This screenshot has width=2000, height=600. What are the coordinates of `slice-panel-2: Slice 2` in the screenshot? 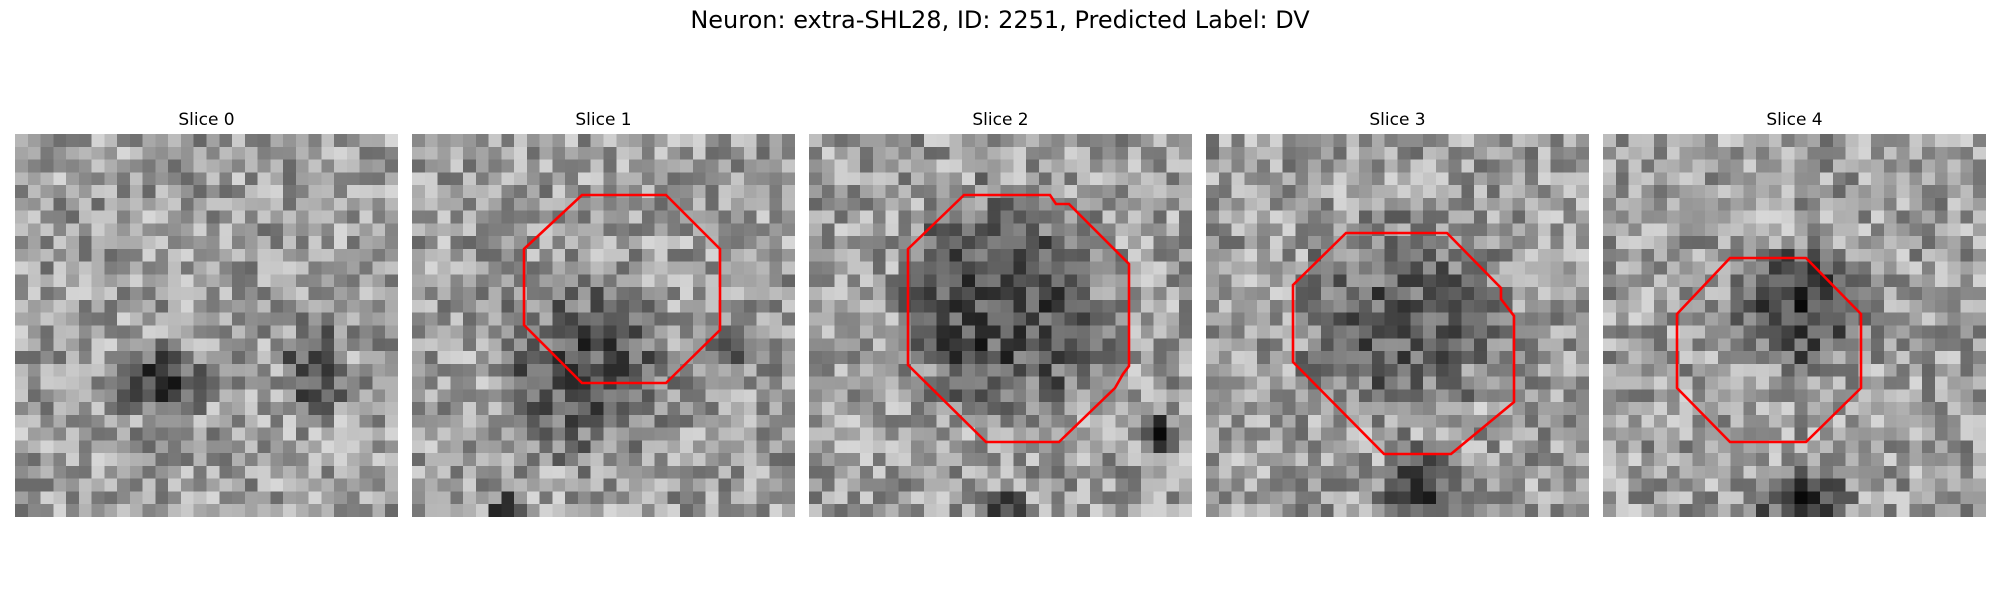 It's located at (1000, 312).